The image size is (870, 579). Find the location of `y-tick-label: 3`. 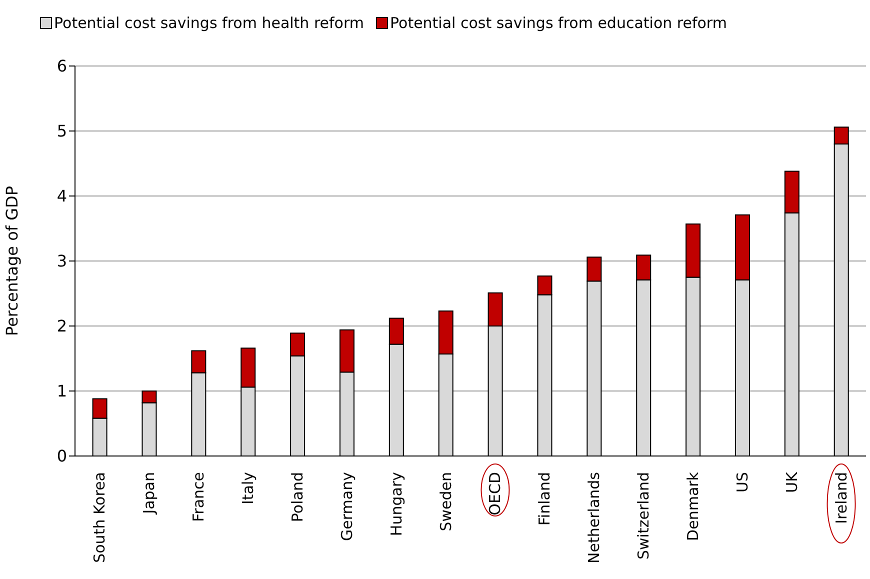

y-tick-label: 3 is located at coordinates (61, 261).